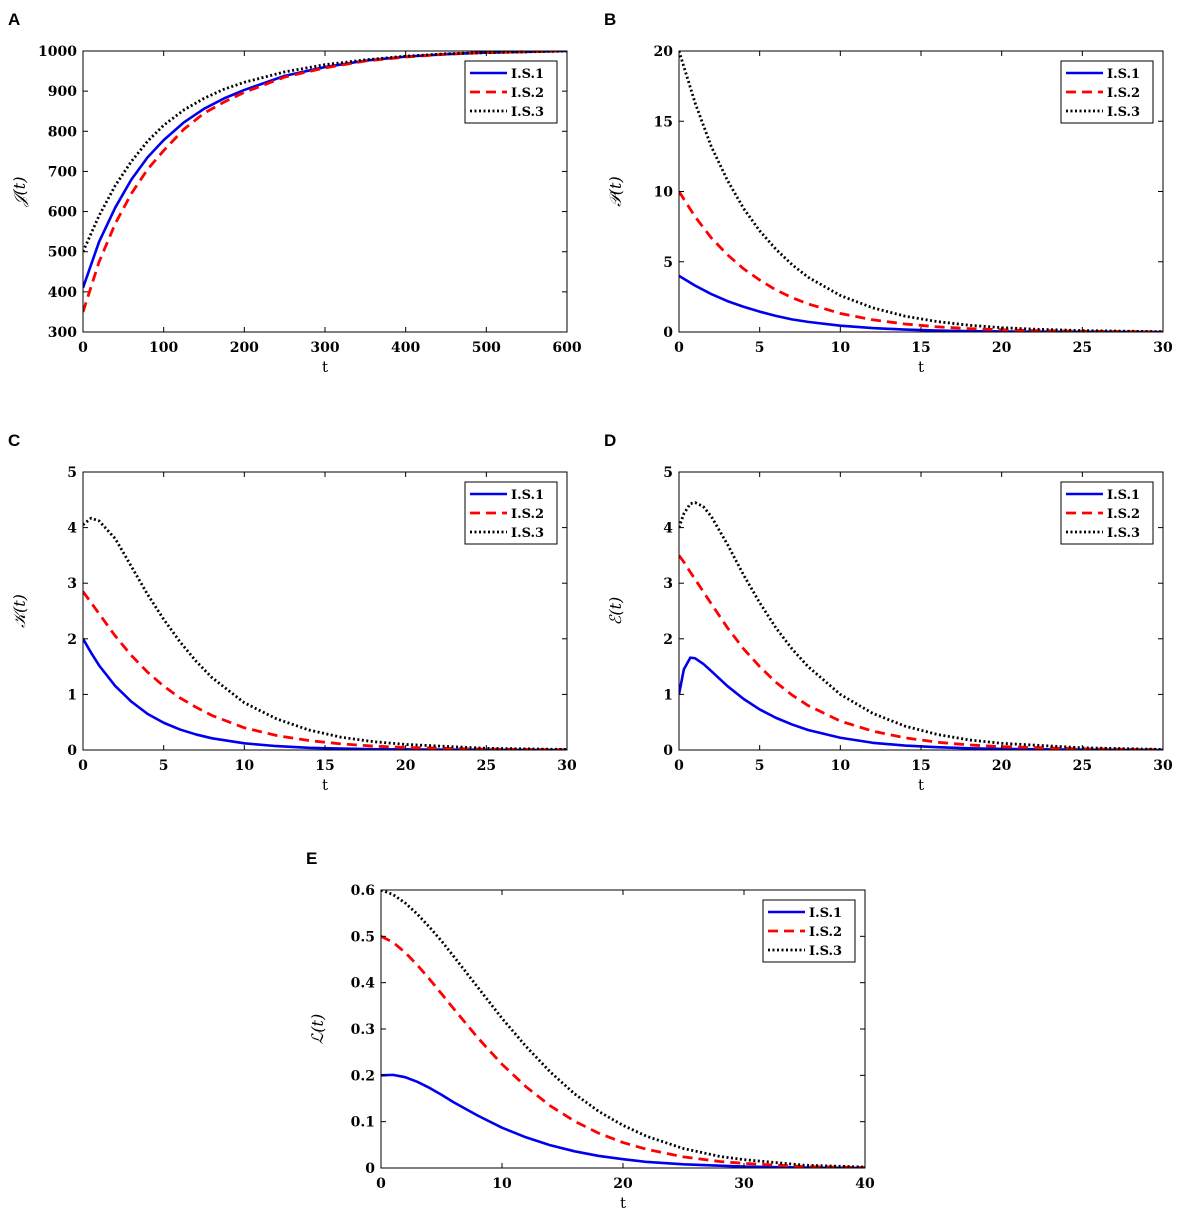 This screenshot has width=1178, height=1219. I want to click on y-tick-label: 700, so click(62, 172).